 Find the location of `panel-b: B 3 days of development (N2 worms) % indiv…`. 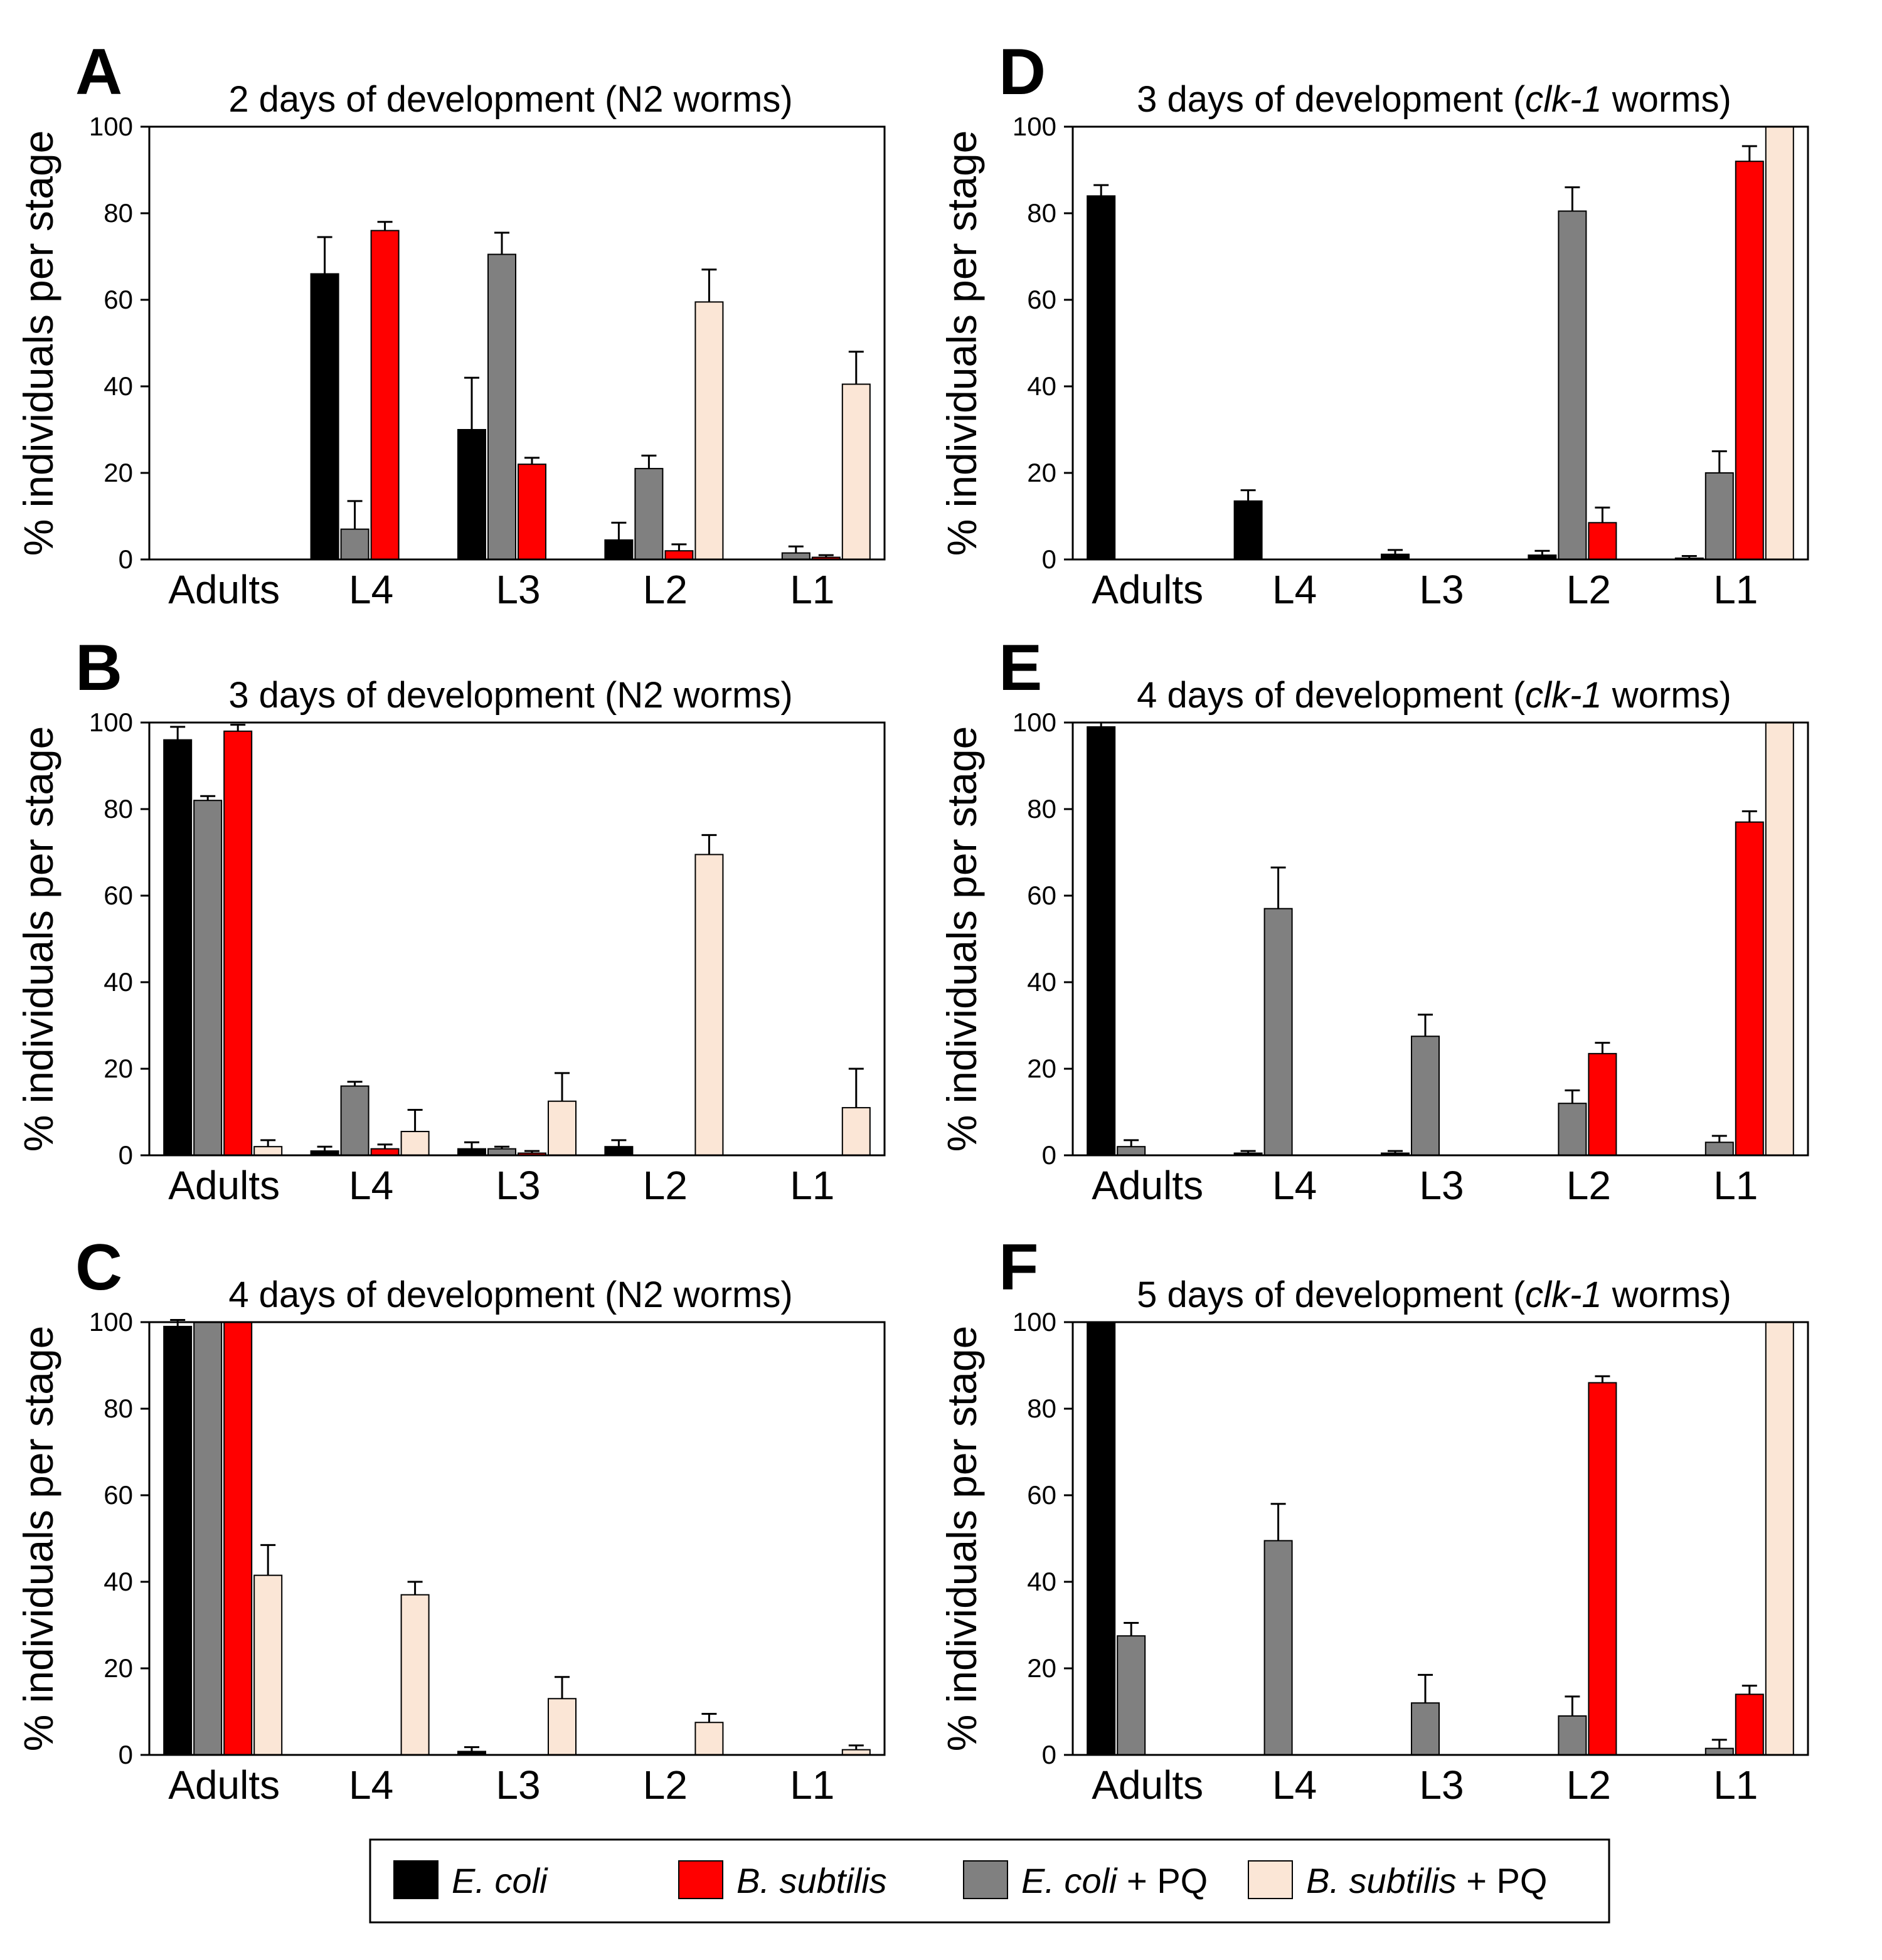

panel-b: B 3 days of development (N2 worms) % indiv… is located at coordinates (450, 920).